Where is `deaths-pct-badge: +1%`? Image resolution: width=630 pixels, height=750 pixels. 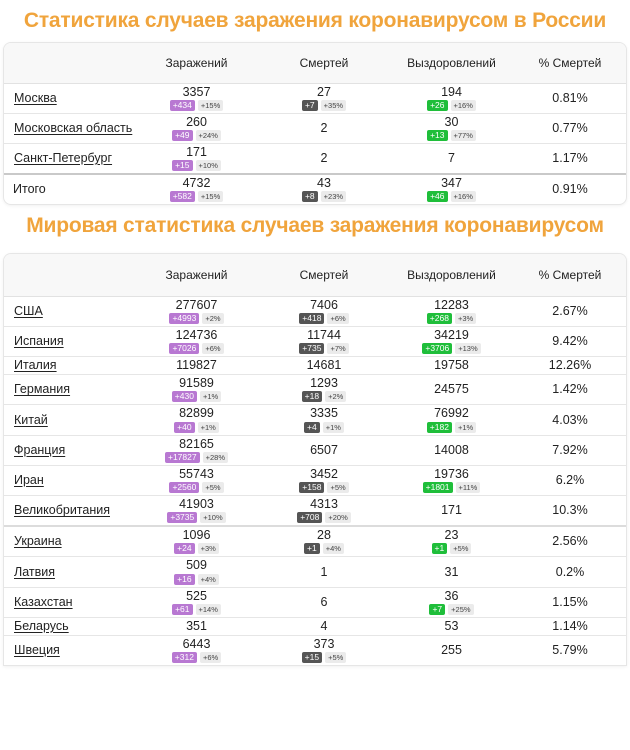 deaths-pct-badge: +1% is located at coordinates (333, 427).